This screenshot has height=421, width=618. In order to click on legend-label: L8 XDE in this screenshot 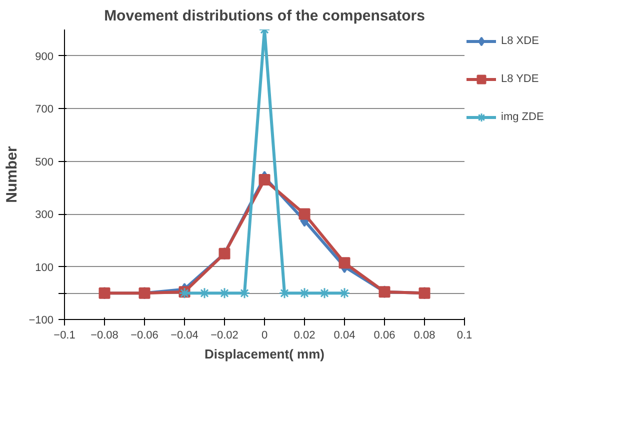, I will do `click(520, 41)`.